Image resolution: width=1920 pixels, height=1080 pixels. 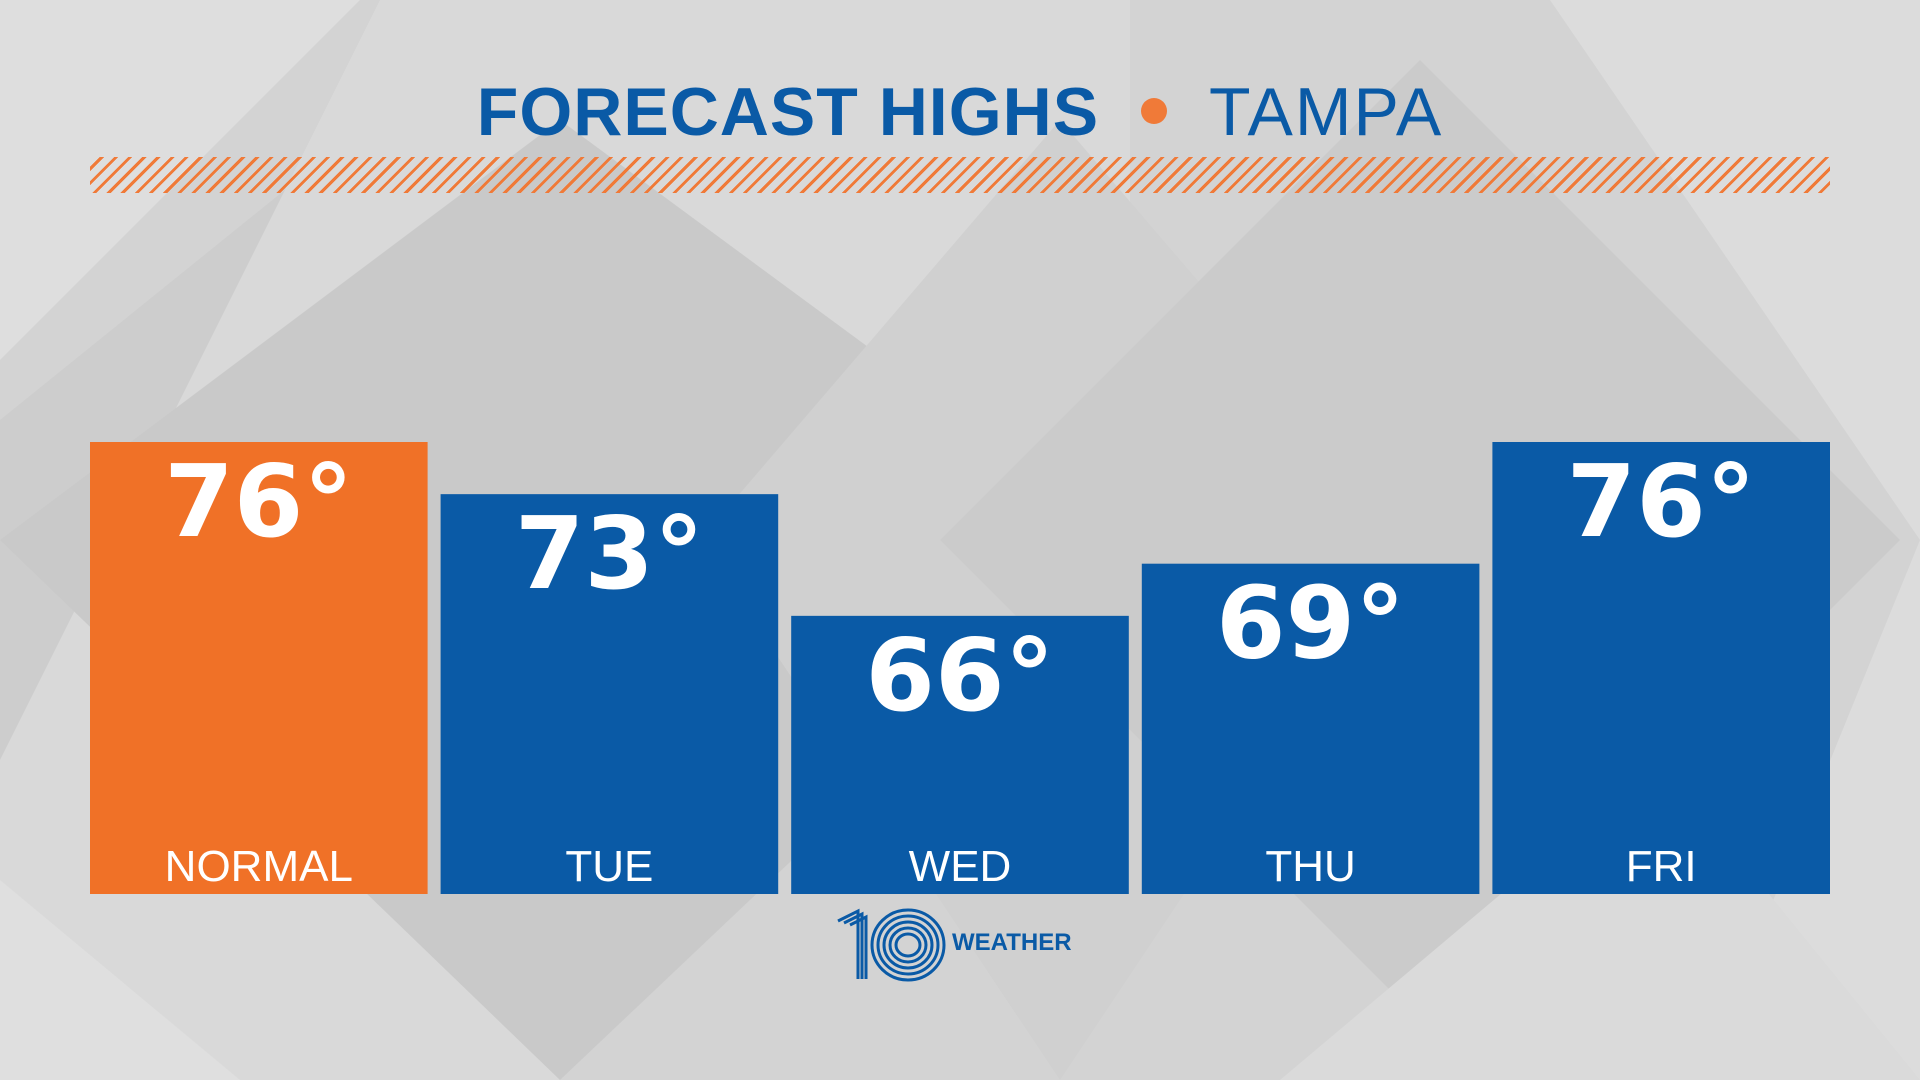 I want to click on bar-value-normal: 76°, so click(x=258, y=501).